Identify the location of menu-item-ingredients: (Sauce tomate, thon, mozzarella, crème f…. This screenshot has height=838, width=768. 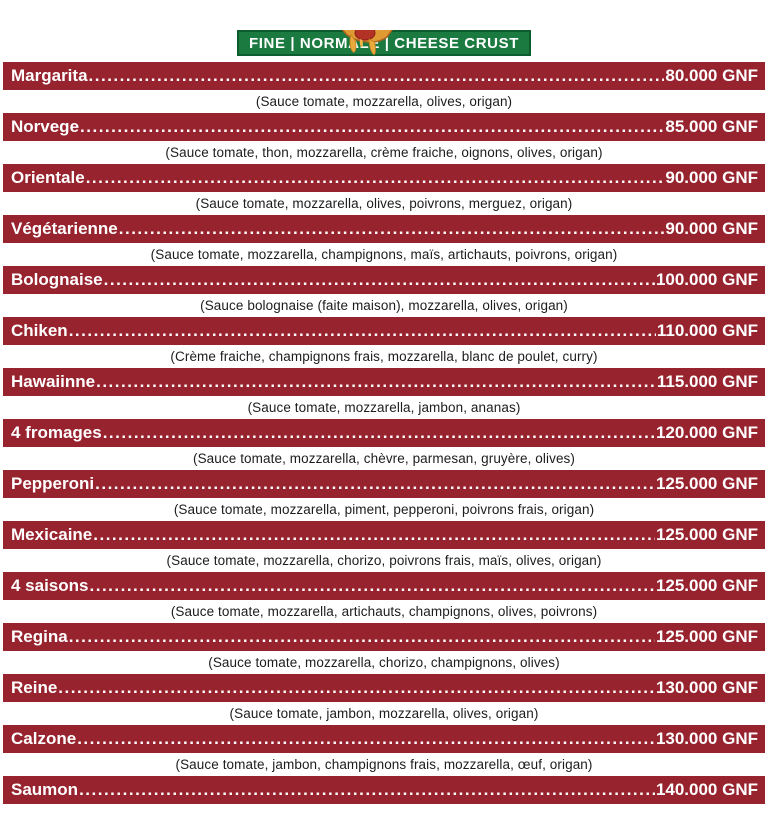
(384, 152).